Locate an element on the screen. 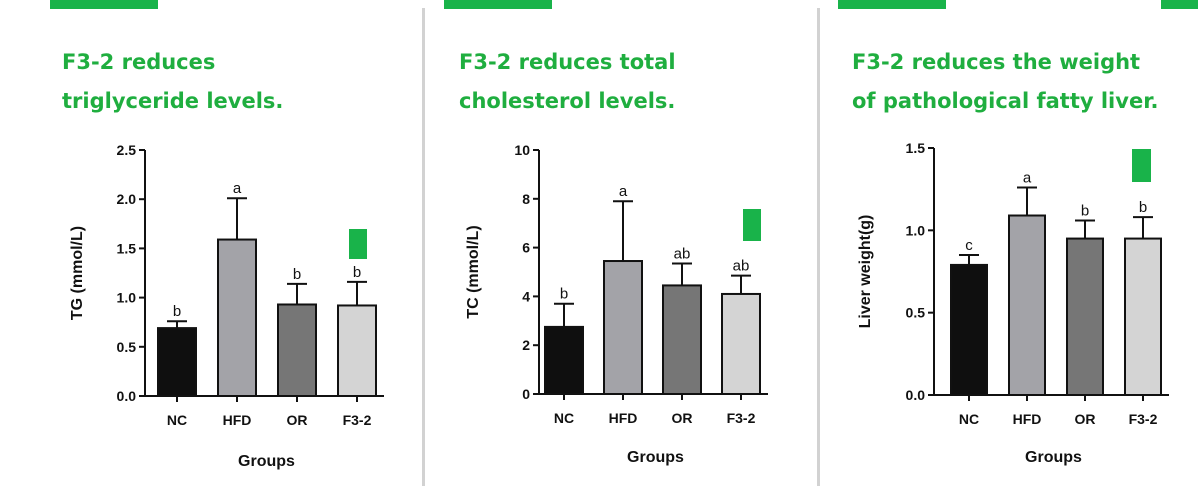  y-axis-title: TG (mmol/L) is located at coordinates (77, 273).